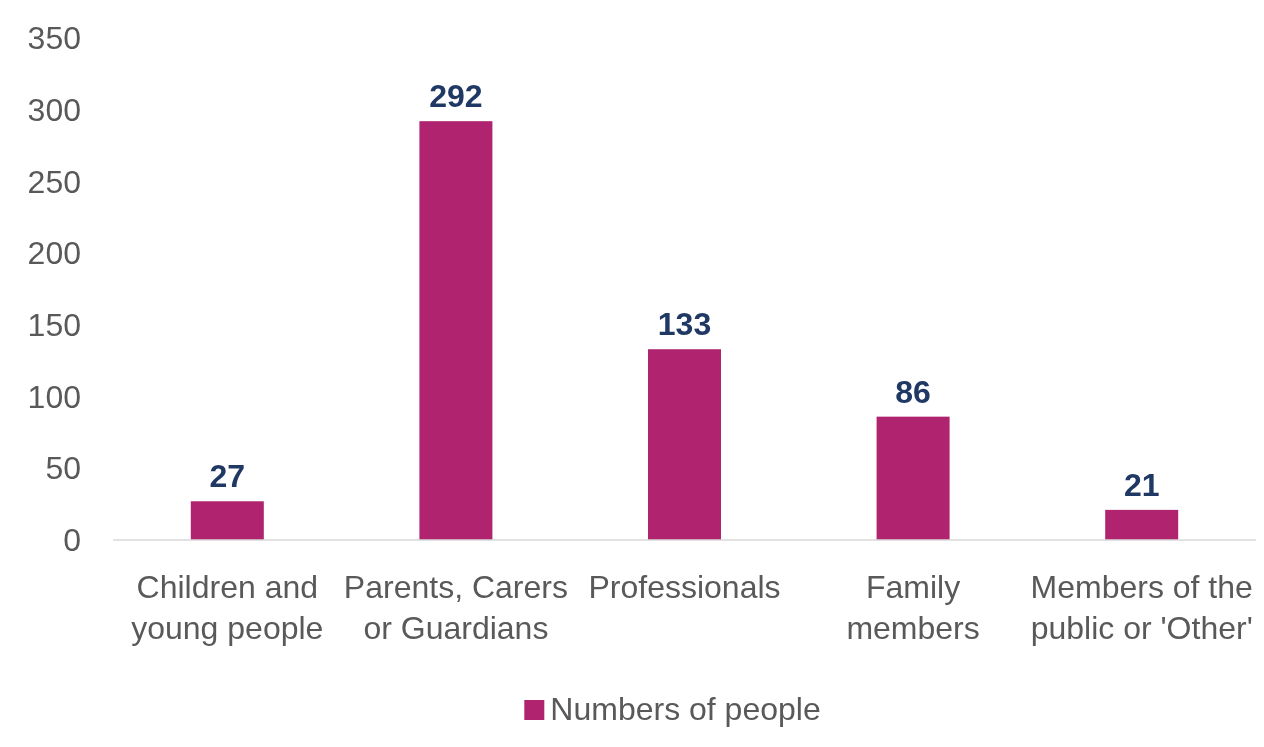  Describe the element at coordinates (455, 607) in the screenshot. I see `x-tick-label: Parents, Carers or Guardians` at that location.